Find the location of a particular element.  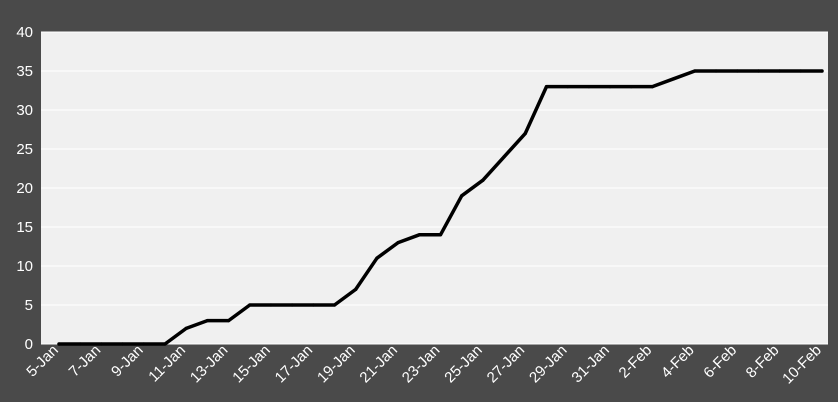

x-tick-label: 9-Jan is located at coordinates (127, 361).